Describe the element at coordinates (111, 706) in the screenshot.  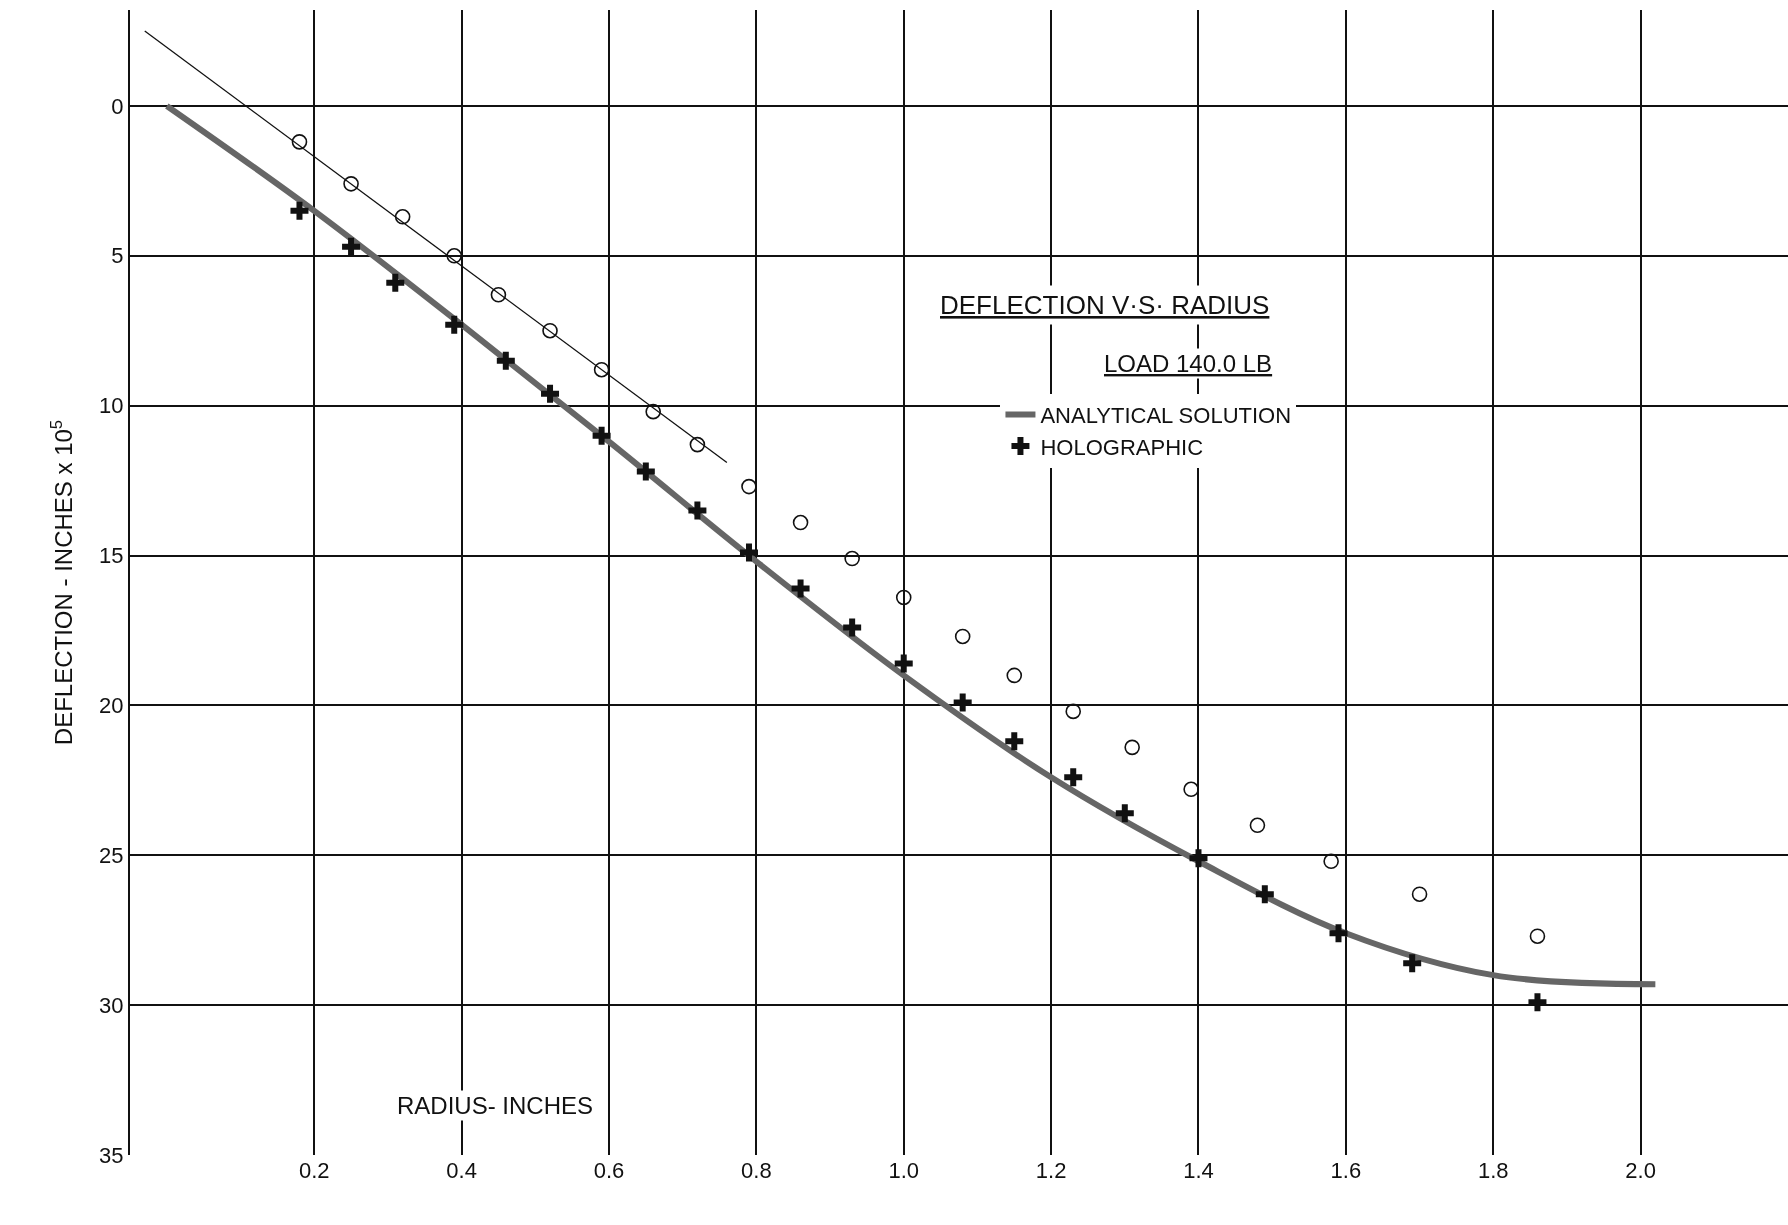
I see `y-tick-label: 20` at that location.